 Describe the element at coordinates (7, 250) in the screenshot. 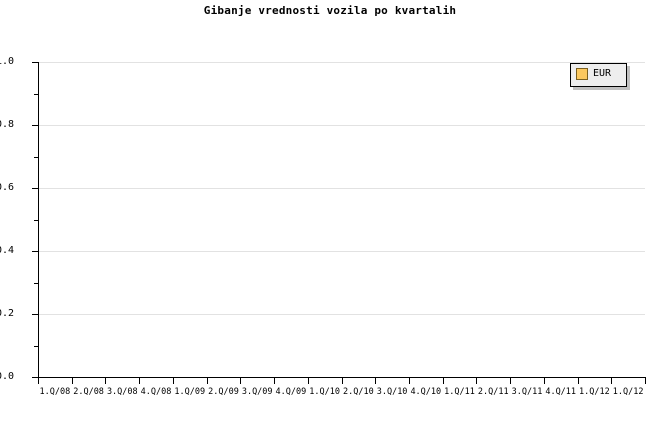

I see `y-axis-label: 0.4` at that location.